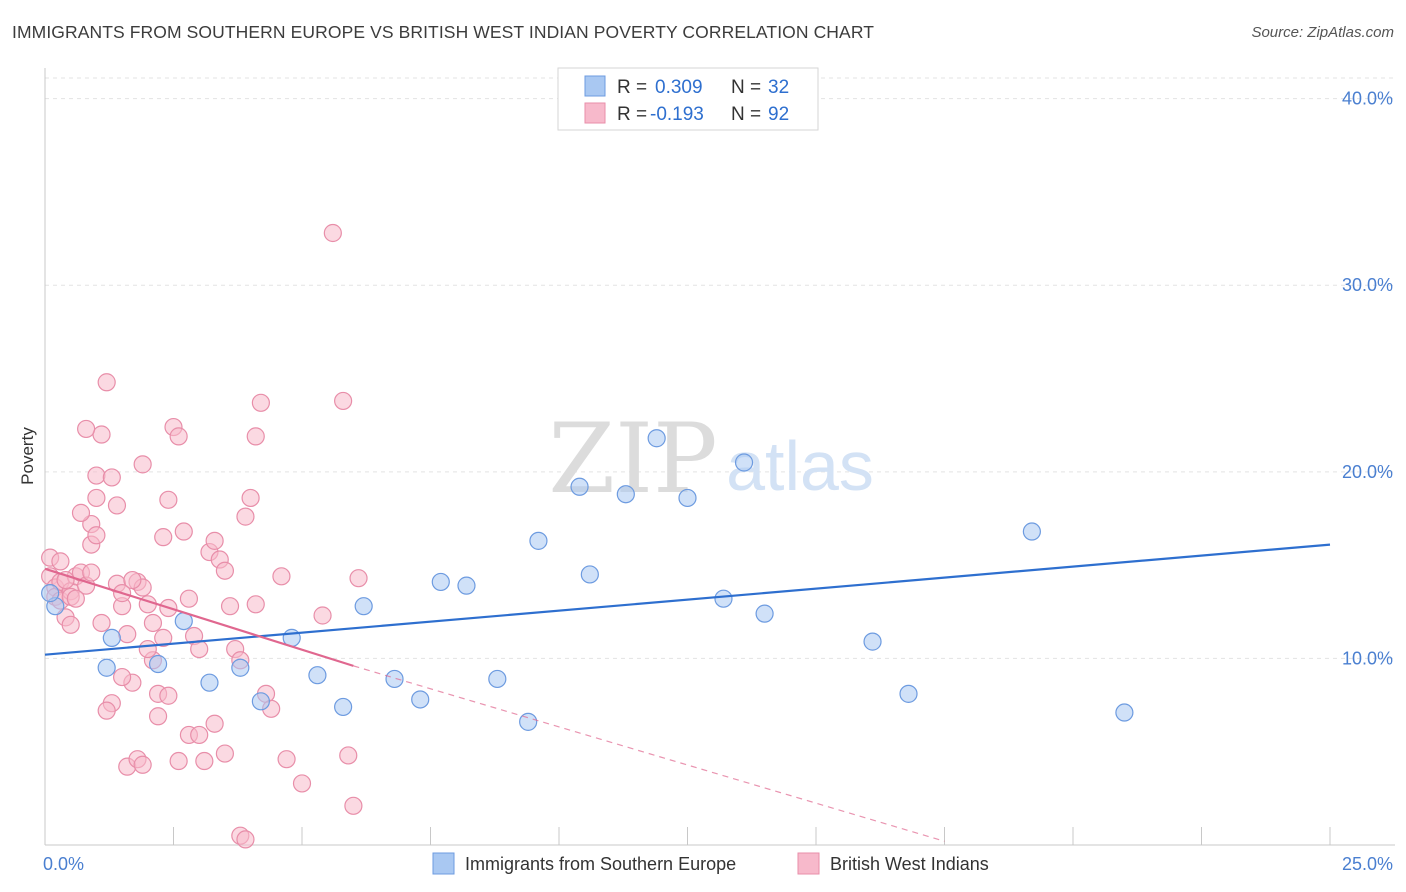 This screenshot has width=1406, height=892. Describe the element at coordinates (600, 864) in the screenshot. I see `legend-label-immigrants: Immigrants from Southern Europe` at that location.